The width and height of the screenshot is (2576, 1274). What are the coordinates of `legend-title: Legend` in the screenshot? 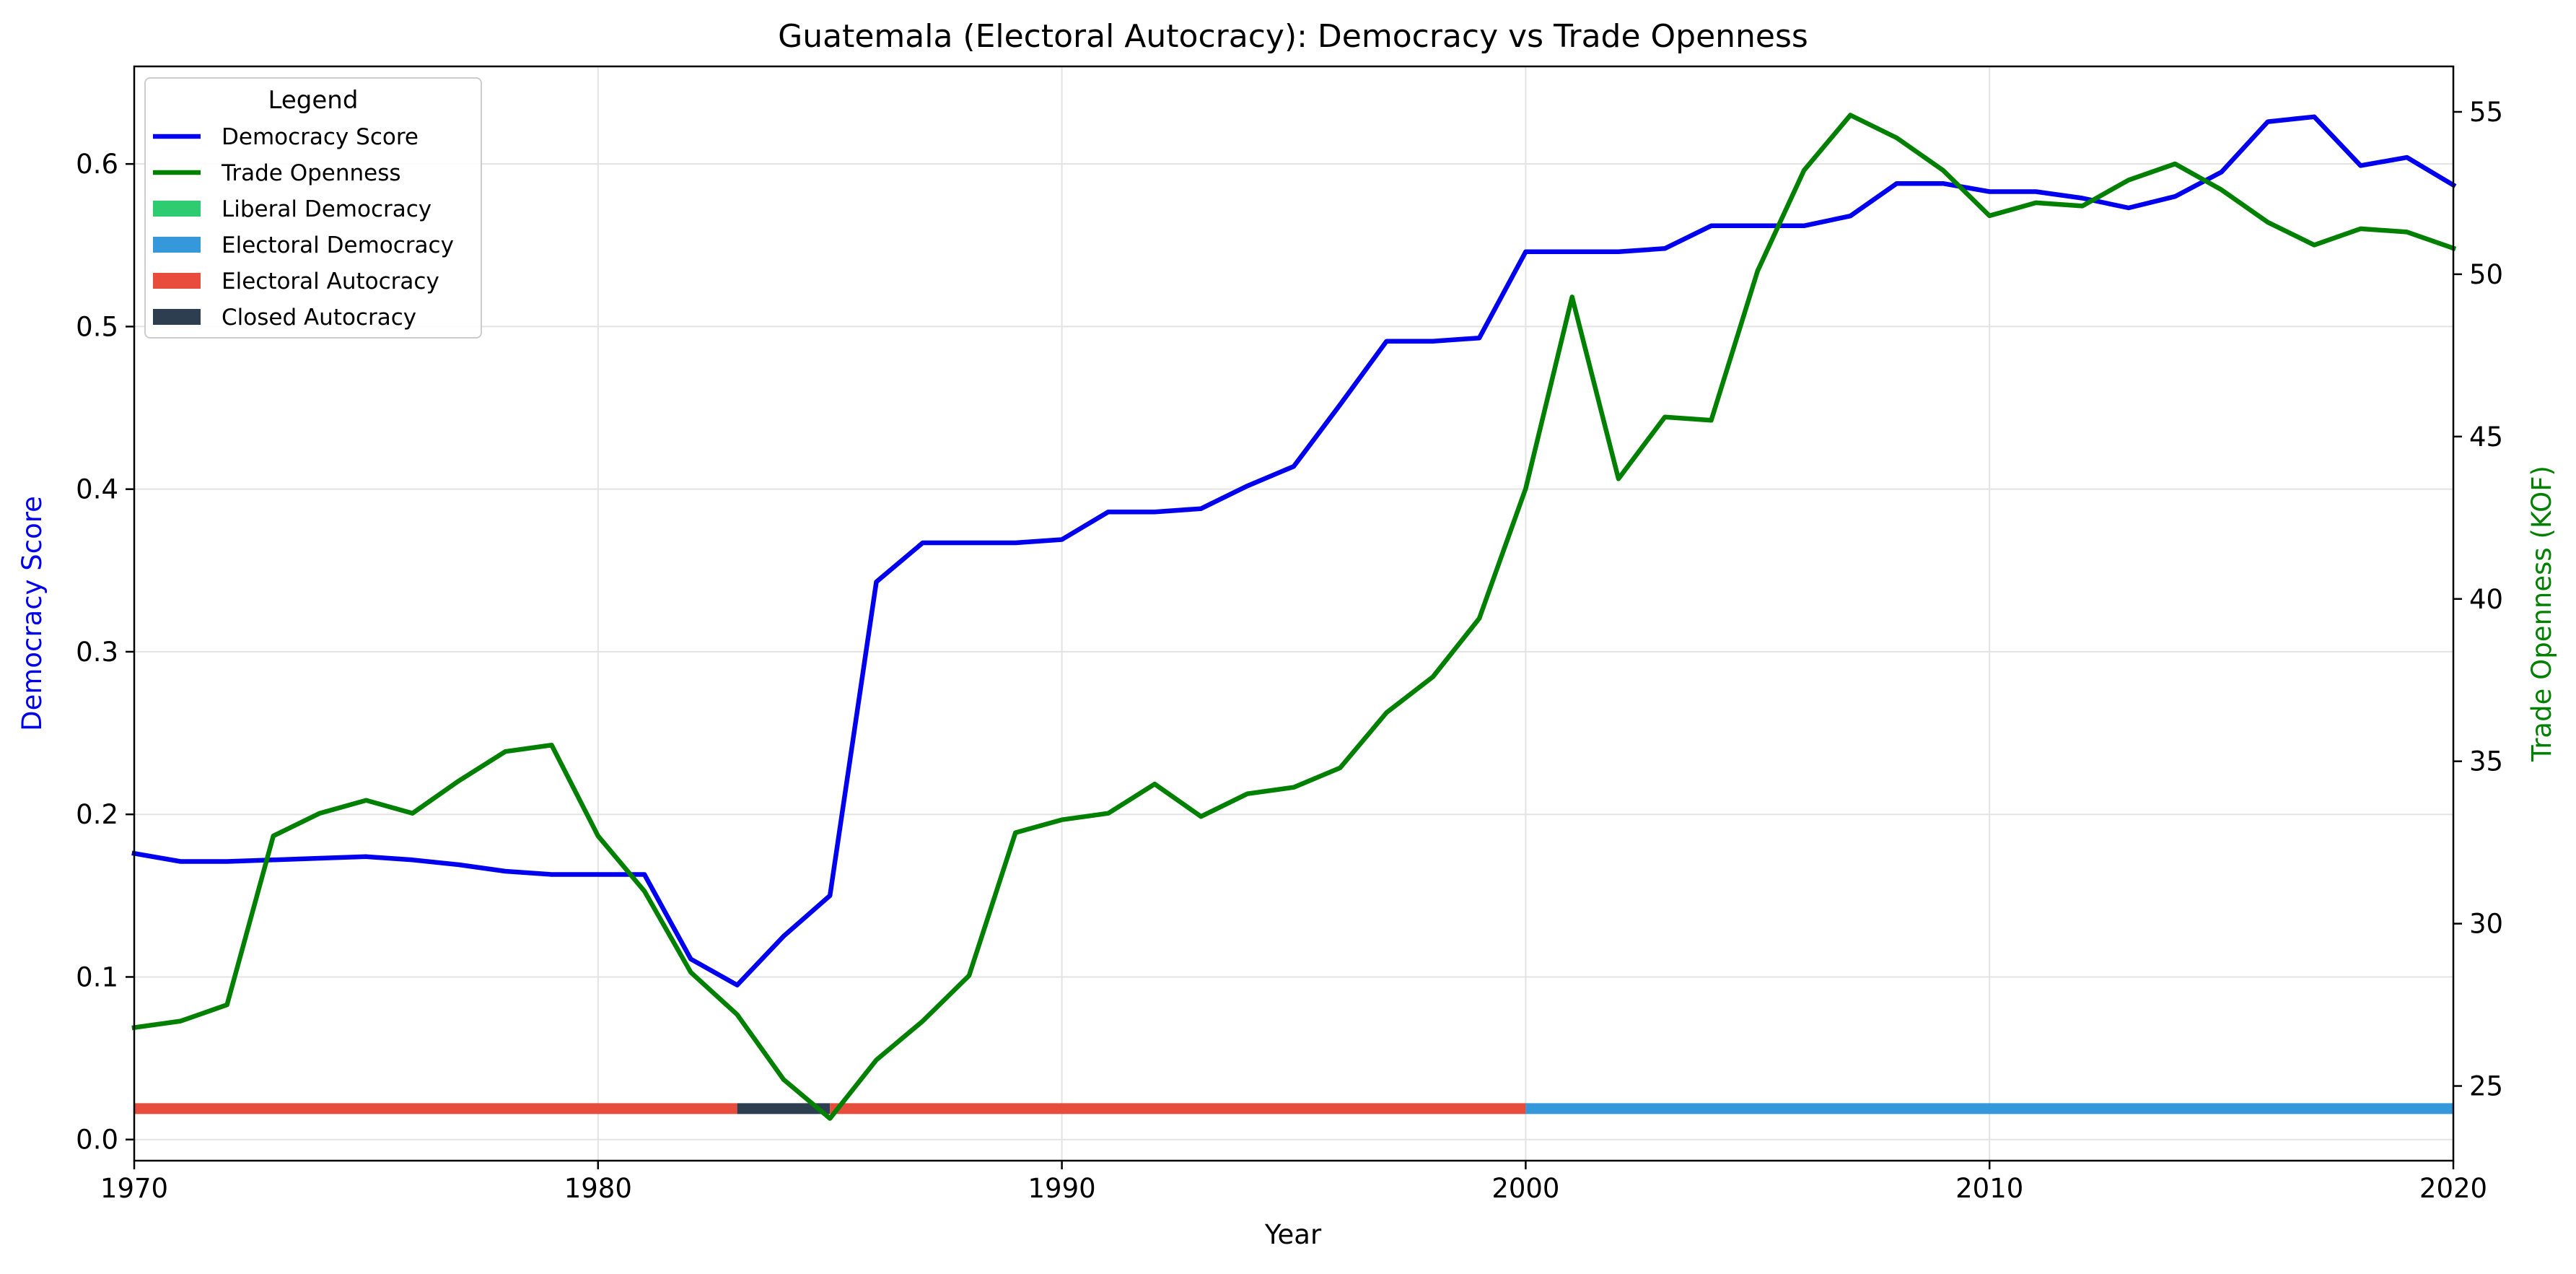 It's located at (313, 100).